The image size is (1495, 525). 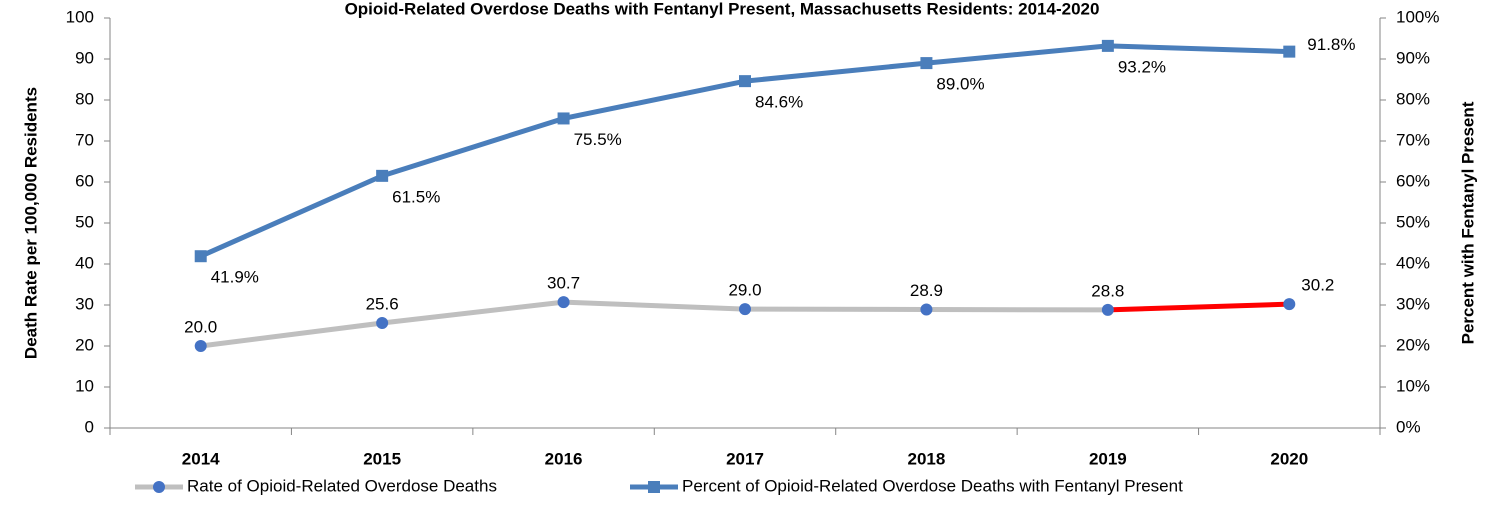 I want to click on y2-tick-label: 50%, so click(x=1413, y=221).